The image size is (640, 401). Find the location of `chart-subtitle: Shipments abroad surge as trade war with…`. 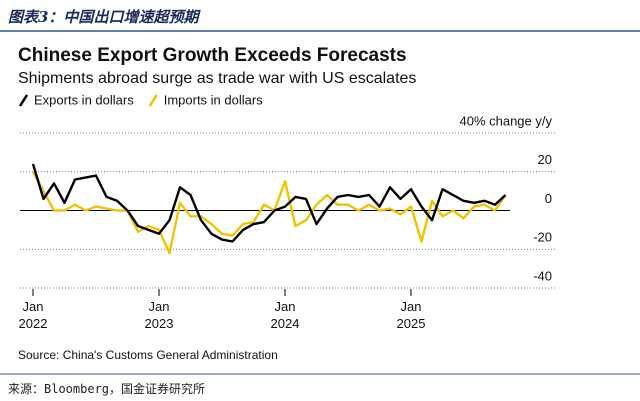

chart-subtitle: Shipments abroad surge as trade war with… is located at coordinates (217, 78).